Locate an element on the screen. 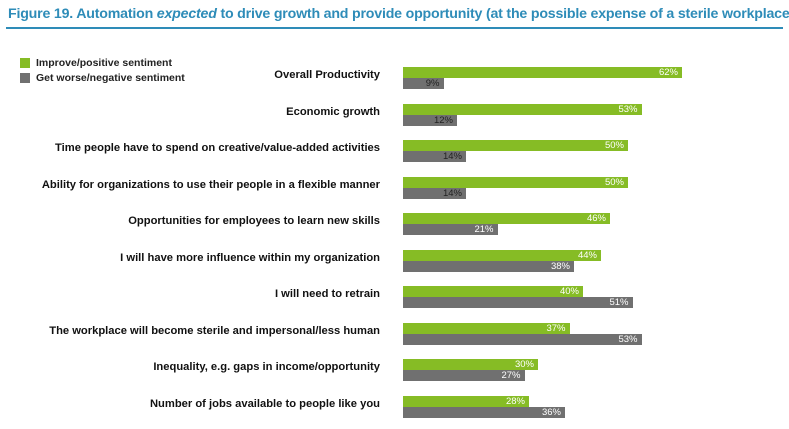  value-label-positive: 46% is located at coordinates (596, 218).